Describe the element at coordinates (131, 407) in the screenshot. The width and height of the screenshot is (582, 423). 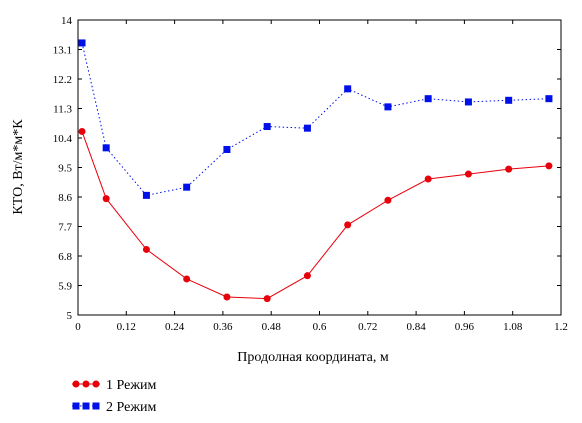
I see `legend-label-2: 2 Режим` at that location.